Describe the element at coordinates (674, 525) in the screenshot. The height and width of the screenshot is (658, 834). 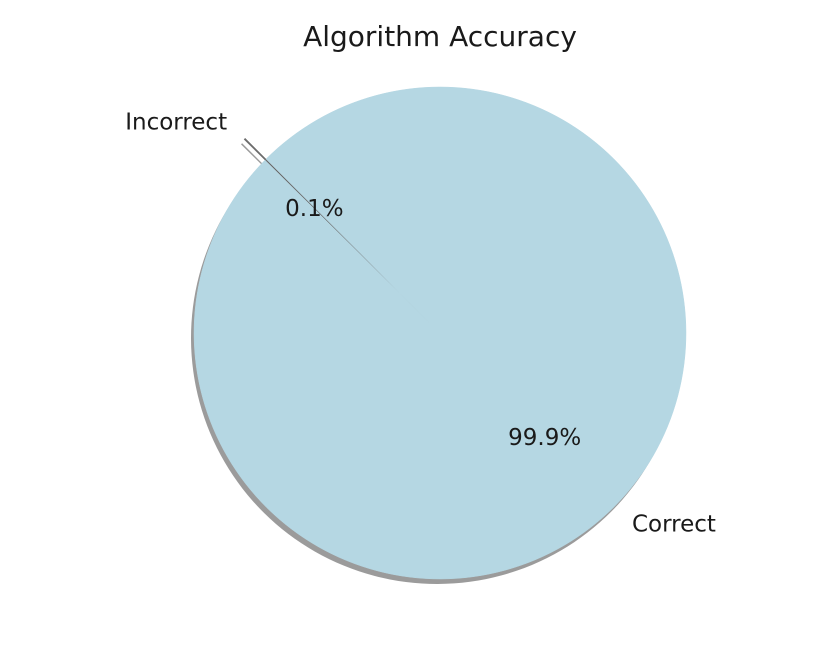
I see `slice-label-correct: Correct` at that location.